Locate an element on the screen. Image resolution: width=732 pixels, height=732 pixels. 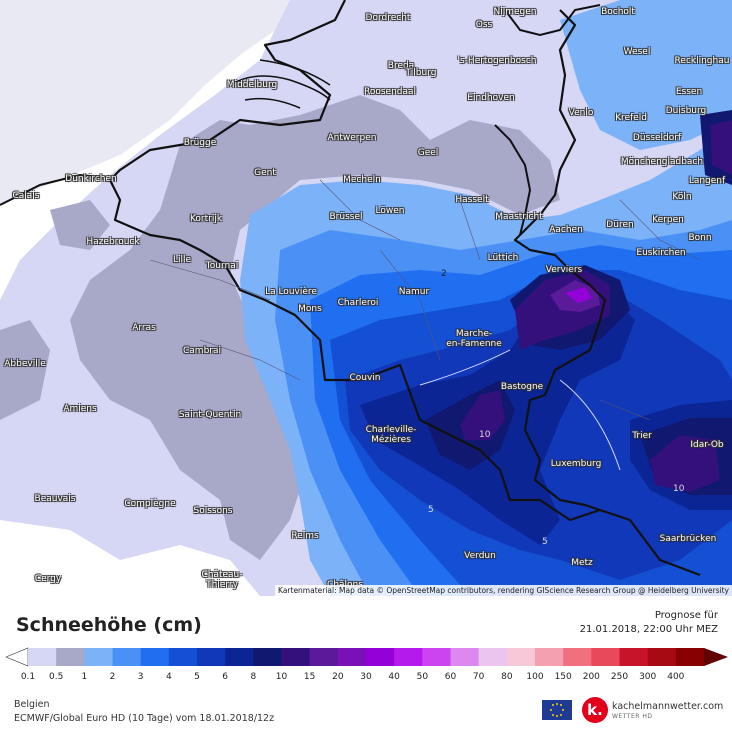
scale-arrow-low is located at coordinates (17, 657).